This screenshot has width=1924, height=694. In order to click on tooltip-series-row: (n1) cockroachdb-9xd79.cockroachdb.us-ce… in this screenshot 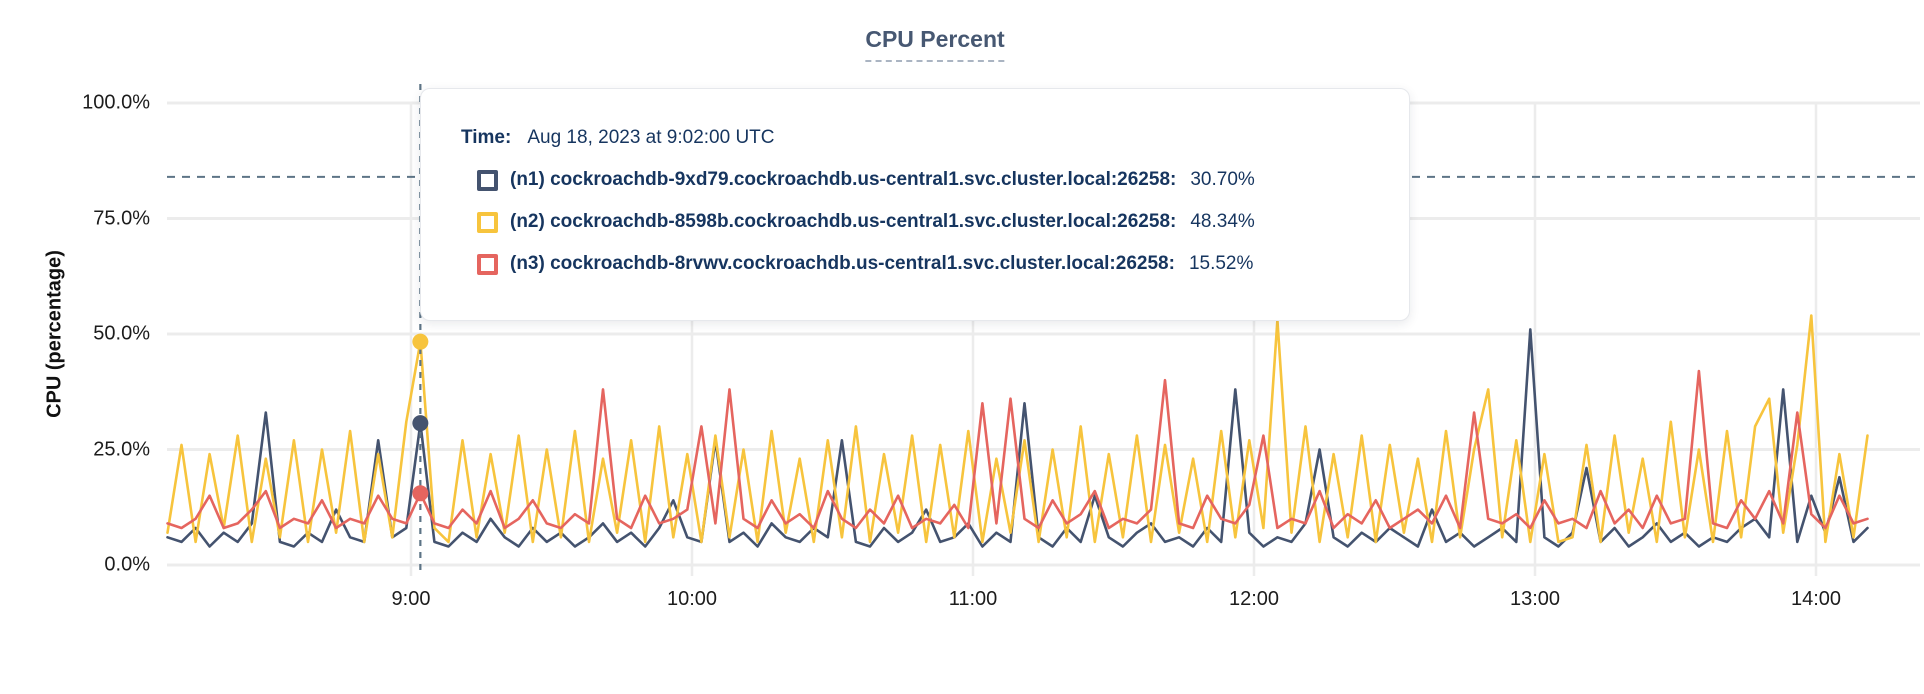, I will do `click(928, 180)`.